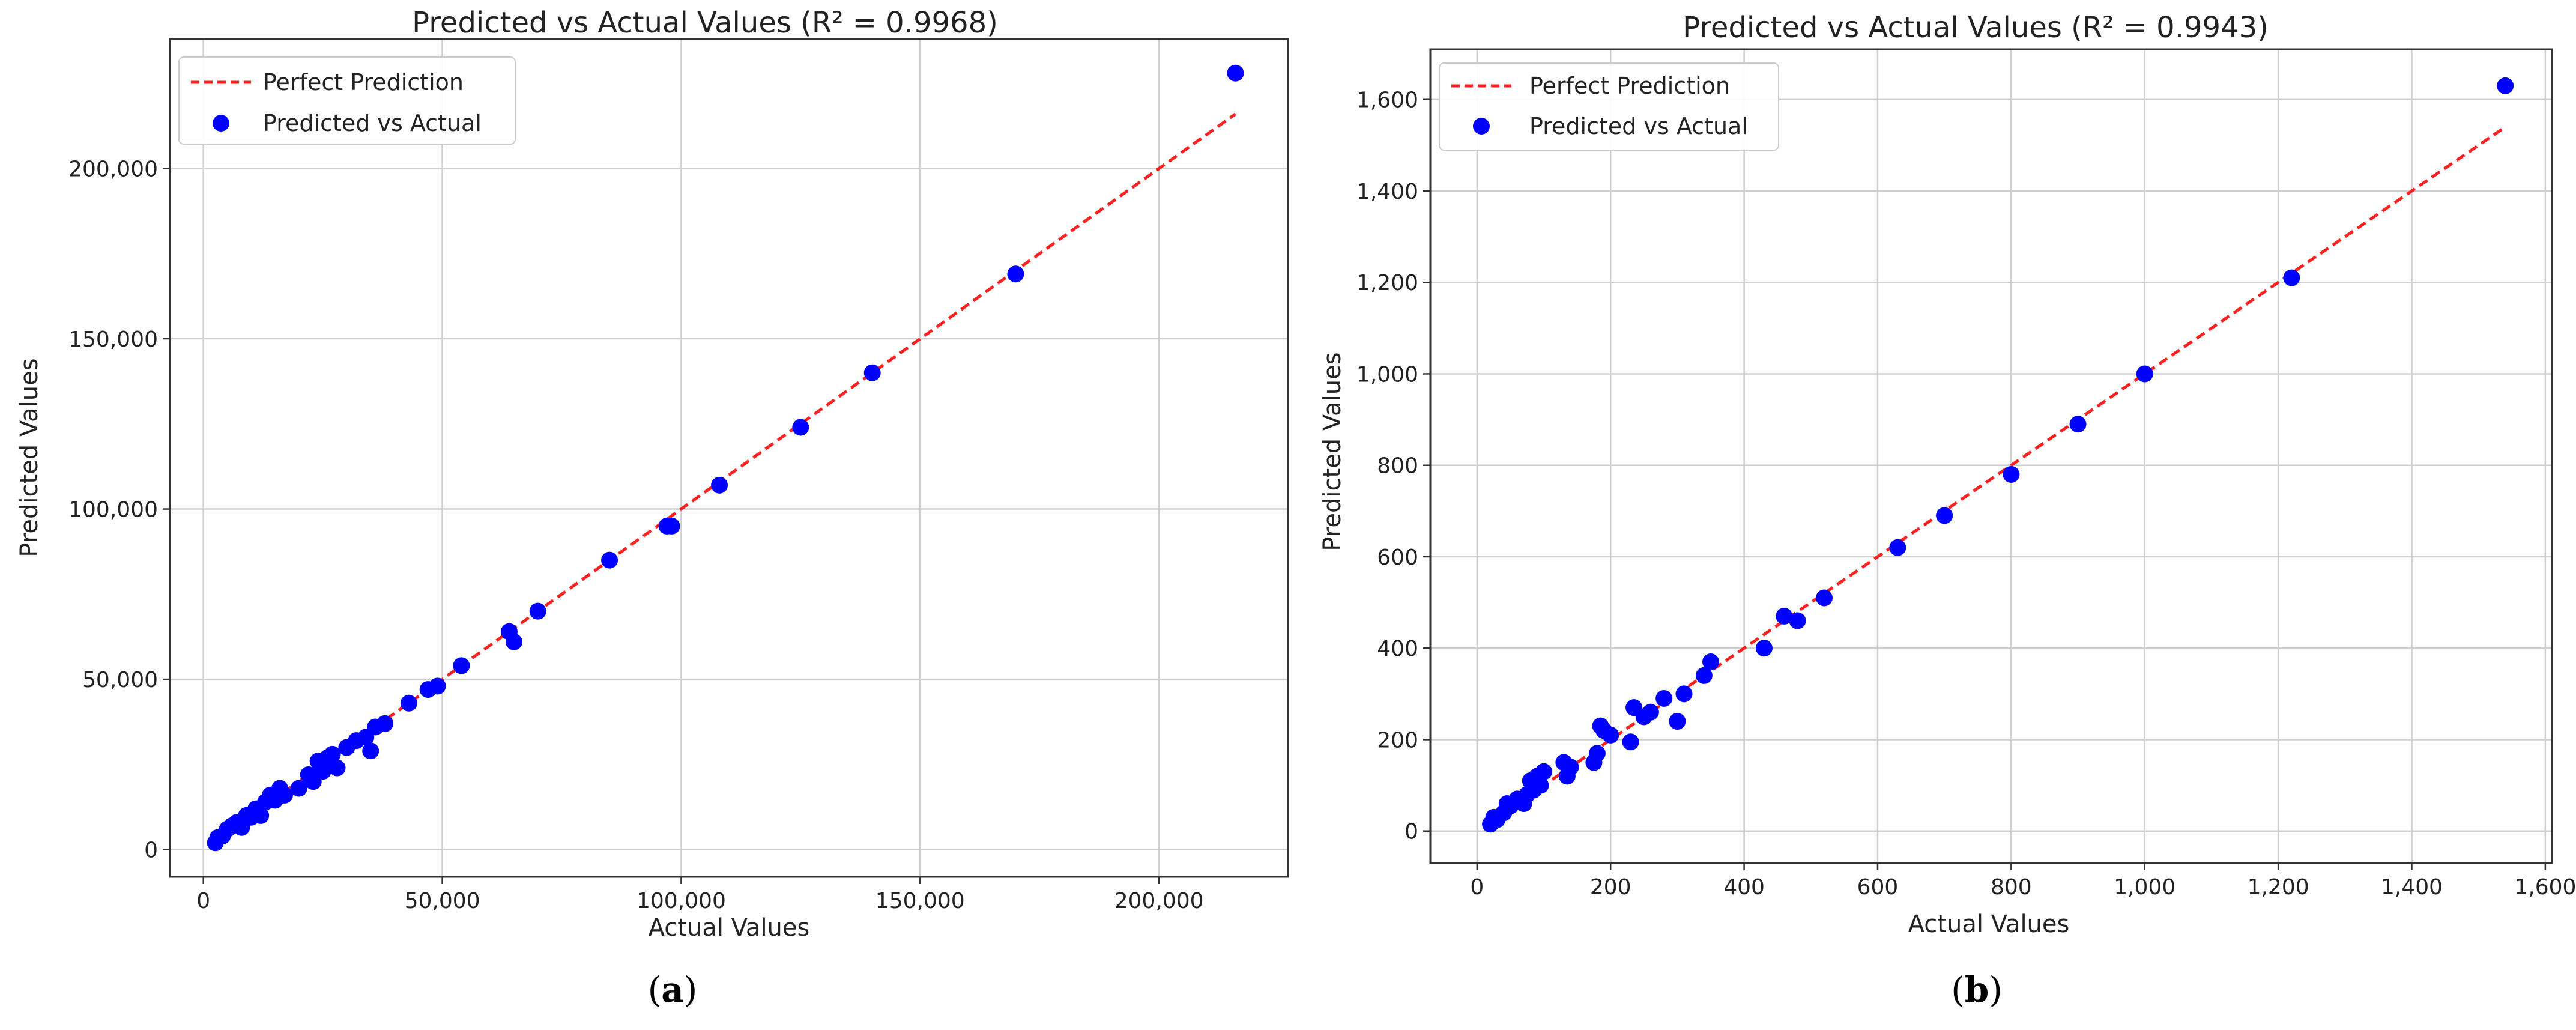 This screenshot has width=2576, height=1030. What do you see at coordinates (1878, 887) in the screenshot?
I see `chart-b-x-tick-label: 600` at bounding box center [1878, 887].